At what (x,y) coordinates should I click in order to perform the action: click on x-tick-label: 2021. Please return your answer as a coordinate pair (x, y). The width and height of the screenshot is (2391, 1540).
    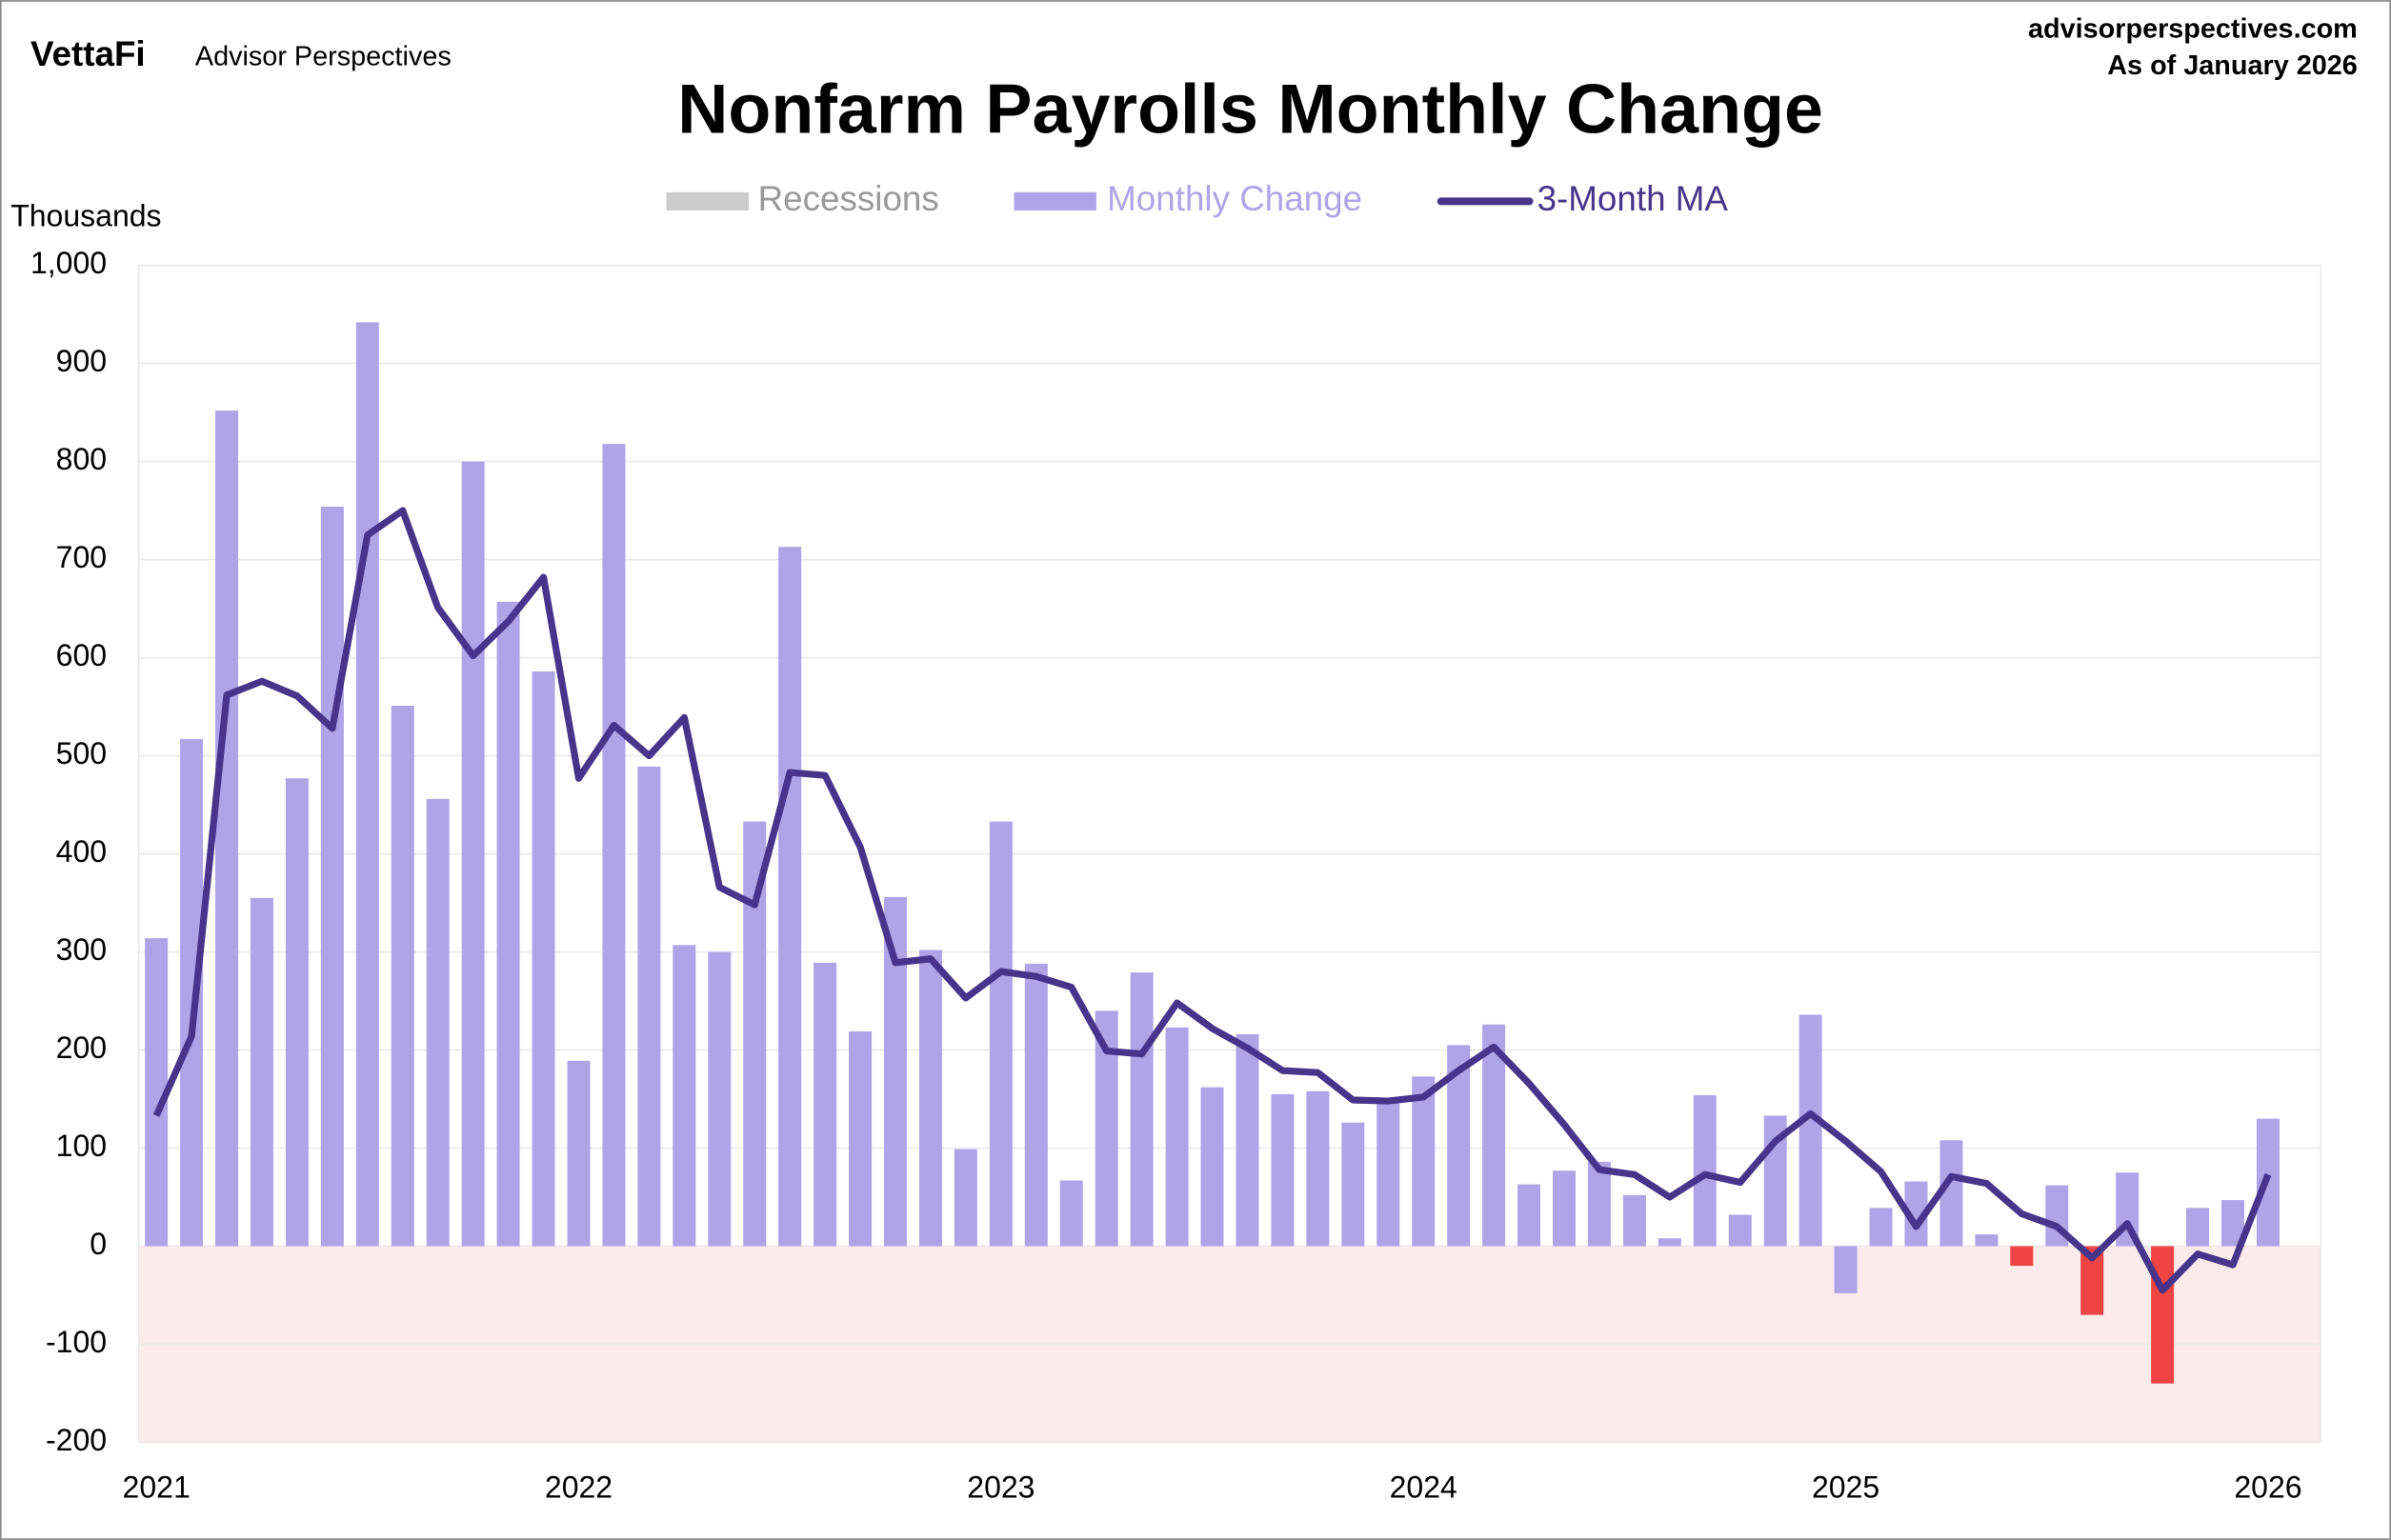
    Looking at the image, I should click on (157, 1487).